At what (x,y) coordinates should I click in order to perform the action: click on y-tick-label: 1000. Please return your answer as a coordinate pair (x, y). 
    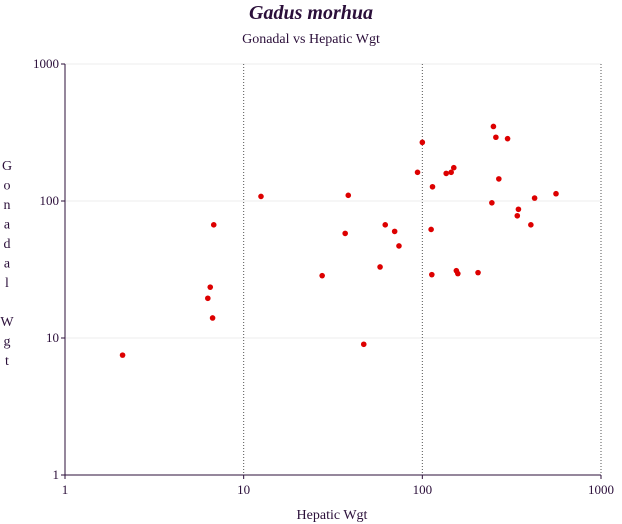
    Looking at the image, I should click on (46, 63).